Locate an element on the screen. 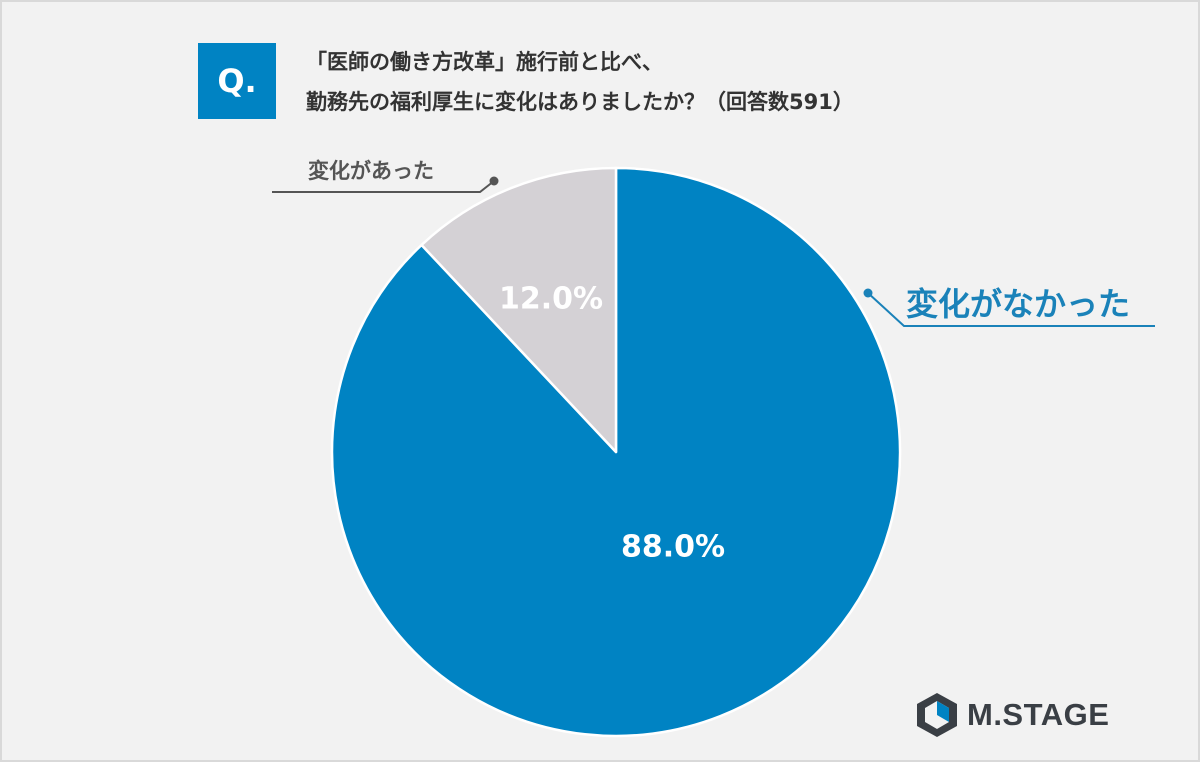 The image size is (1200, 762). callout-label-0: 変化がなかった is located at coordinates (1018, 304).